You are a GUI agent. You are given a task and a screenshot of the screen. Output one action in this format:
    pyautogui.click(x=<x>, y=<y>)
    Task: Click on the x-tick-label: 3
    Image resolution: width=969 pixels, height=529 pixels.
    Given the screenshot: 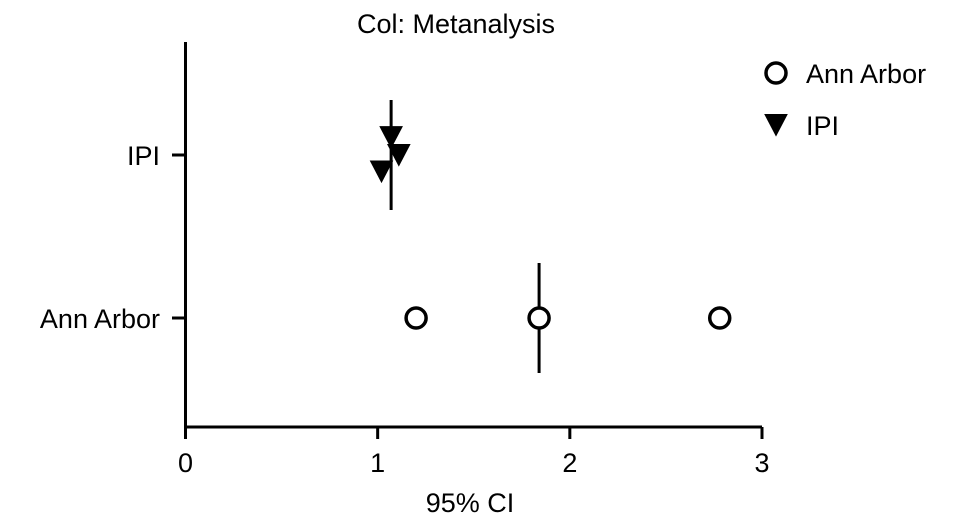 What is the action you would take?
    pyautogui.click(x=761, y=463)
    